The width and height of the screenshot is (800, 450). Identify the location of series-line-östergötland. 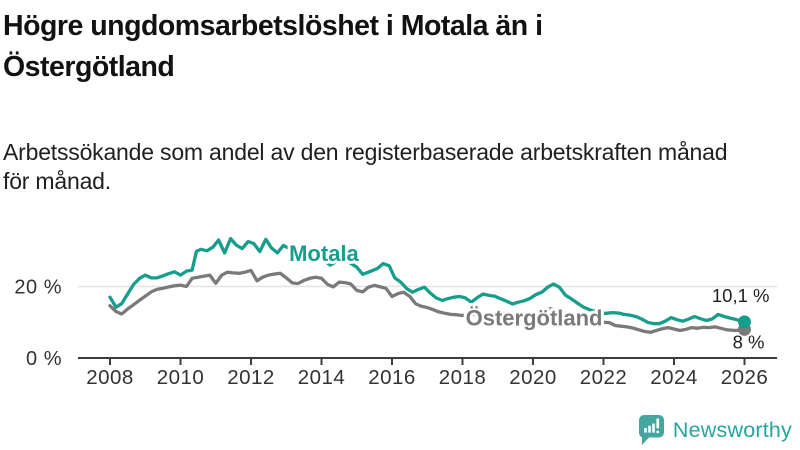
(427, 301).